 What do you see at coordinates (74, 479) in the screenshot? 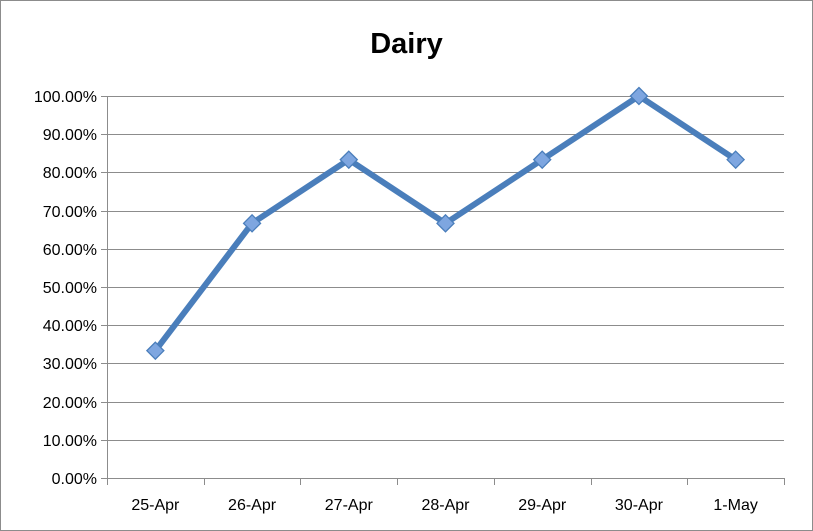
I see `y-tick-label: 0.00%` at bounding box center [74, 479].